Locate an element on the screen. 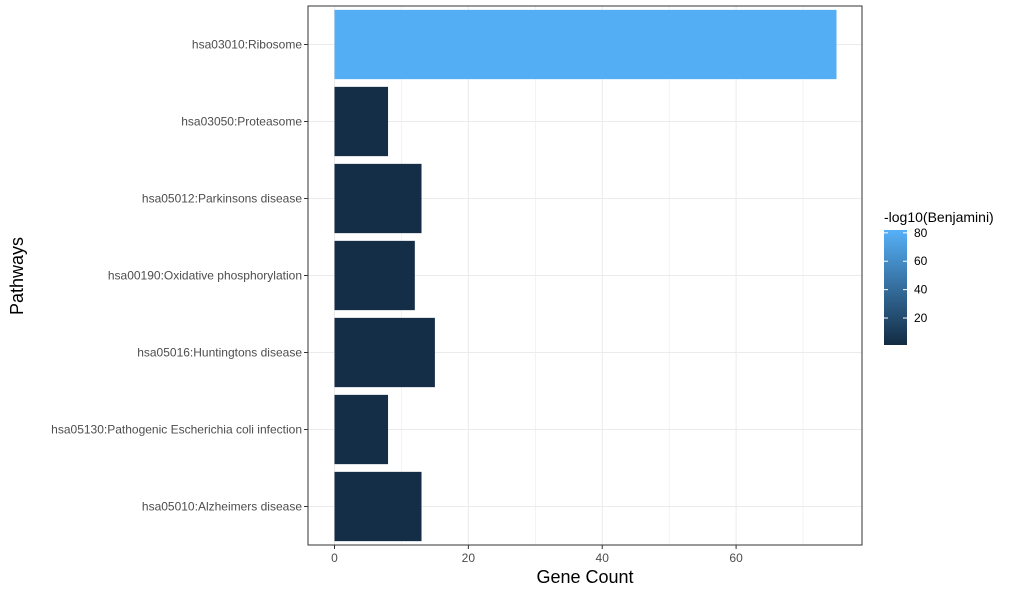 This screenshot has width=1013, height=595. y-tick-label: hsa03050:Proteasome is located at coordinates (241, 122).